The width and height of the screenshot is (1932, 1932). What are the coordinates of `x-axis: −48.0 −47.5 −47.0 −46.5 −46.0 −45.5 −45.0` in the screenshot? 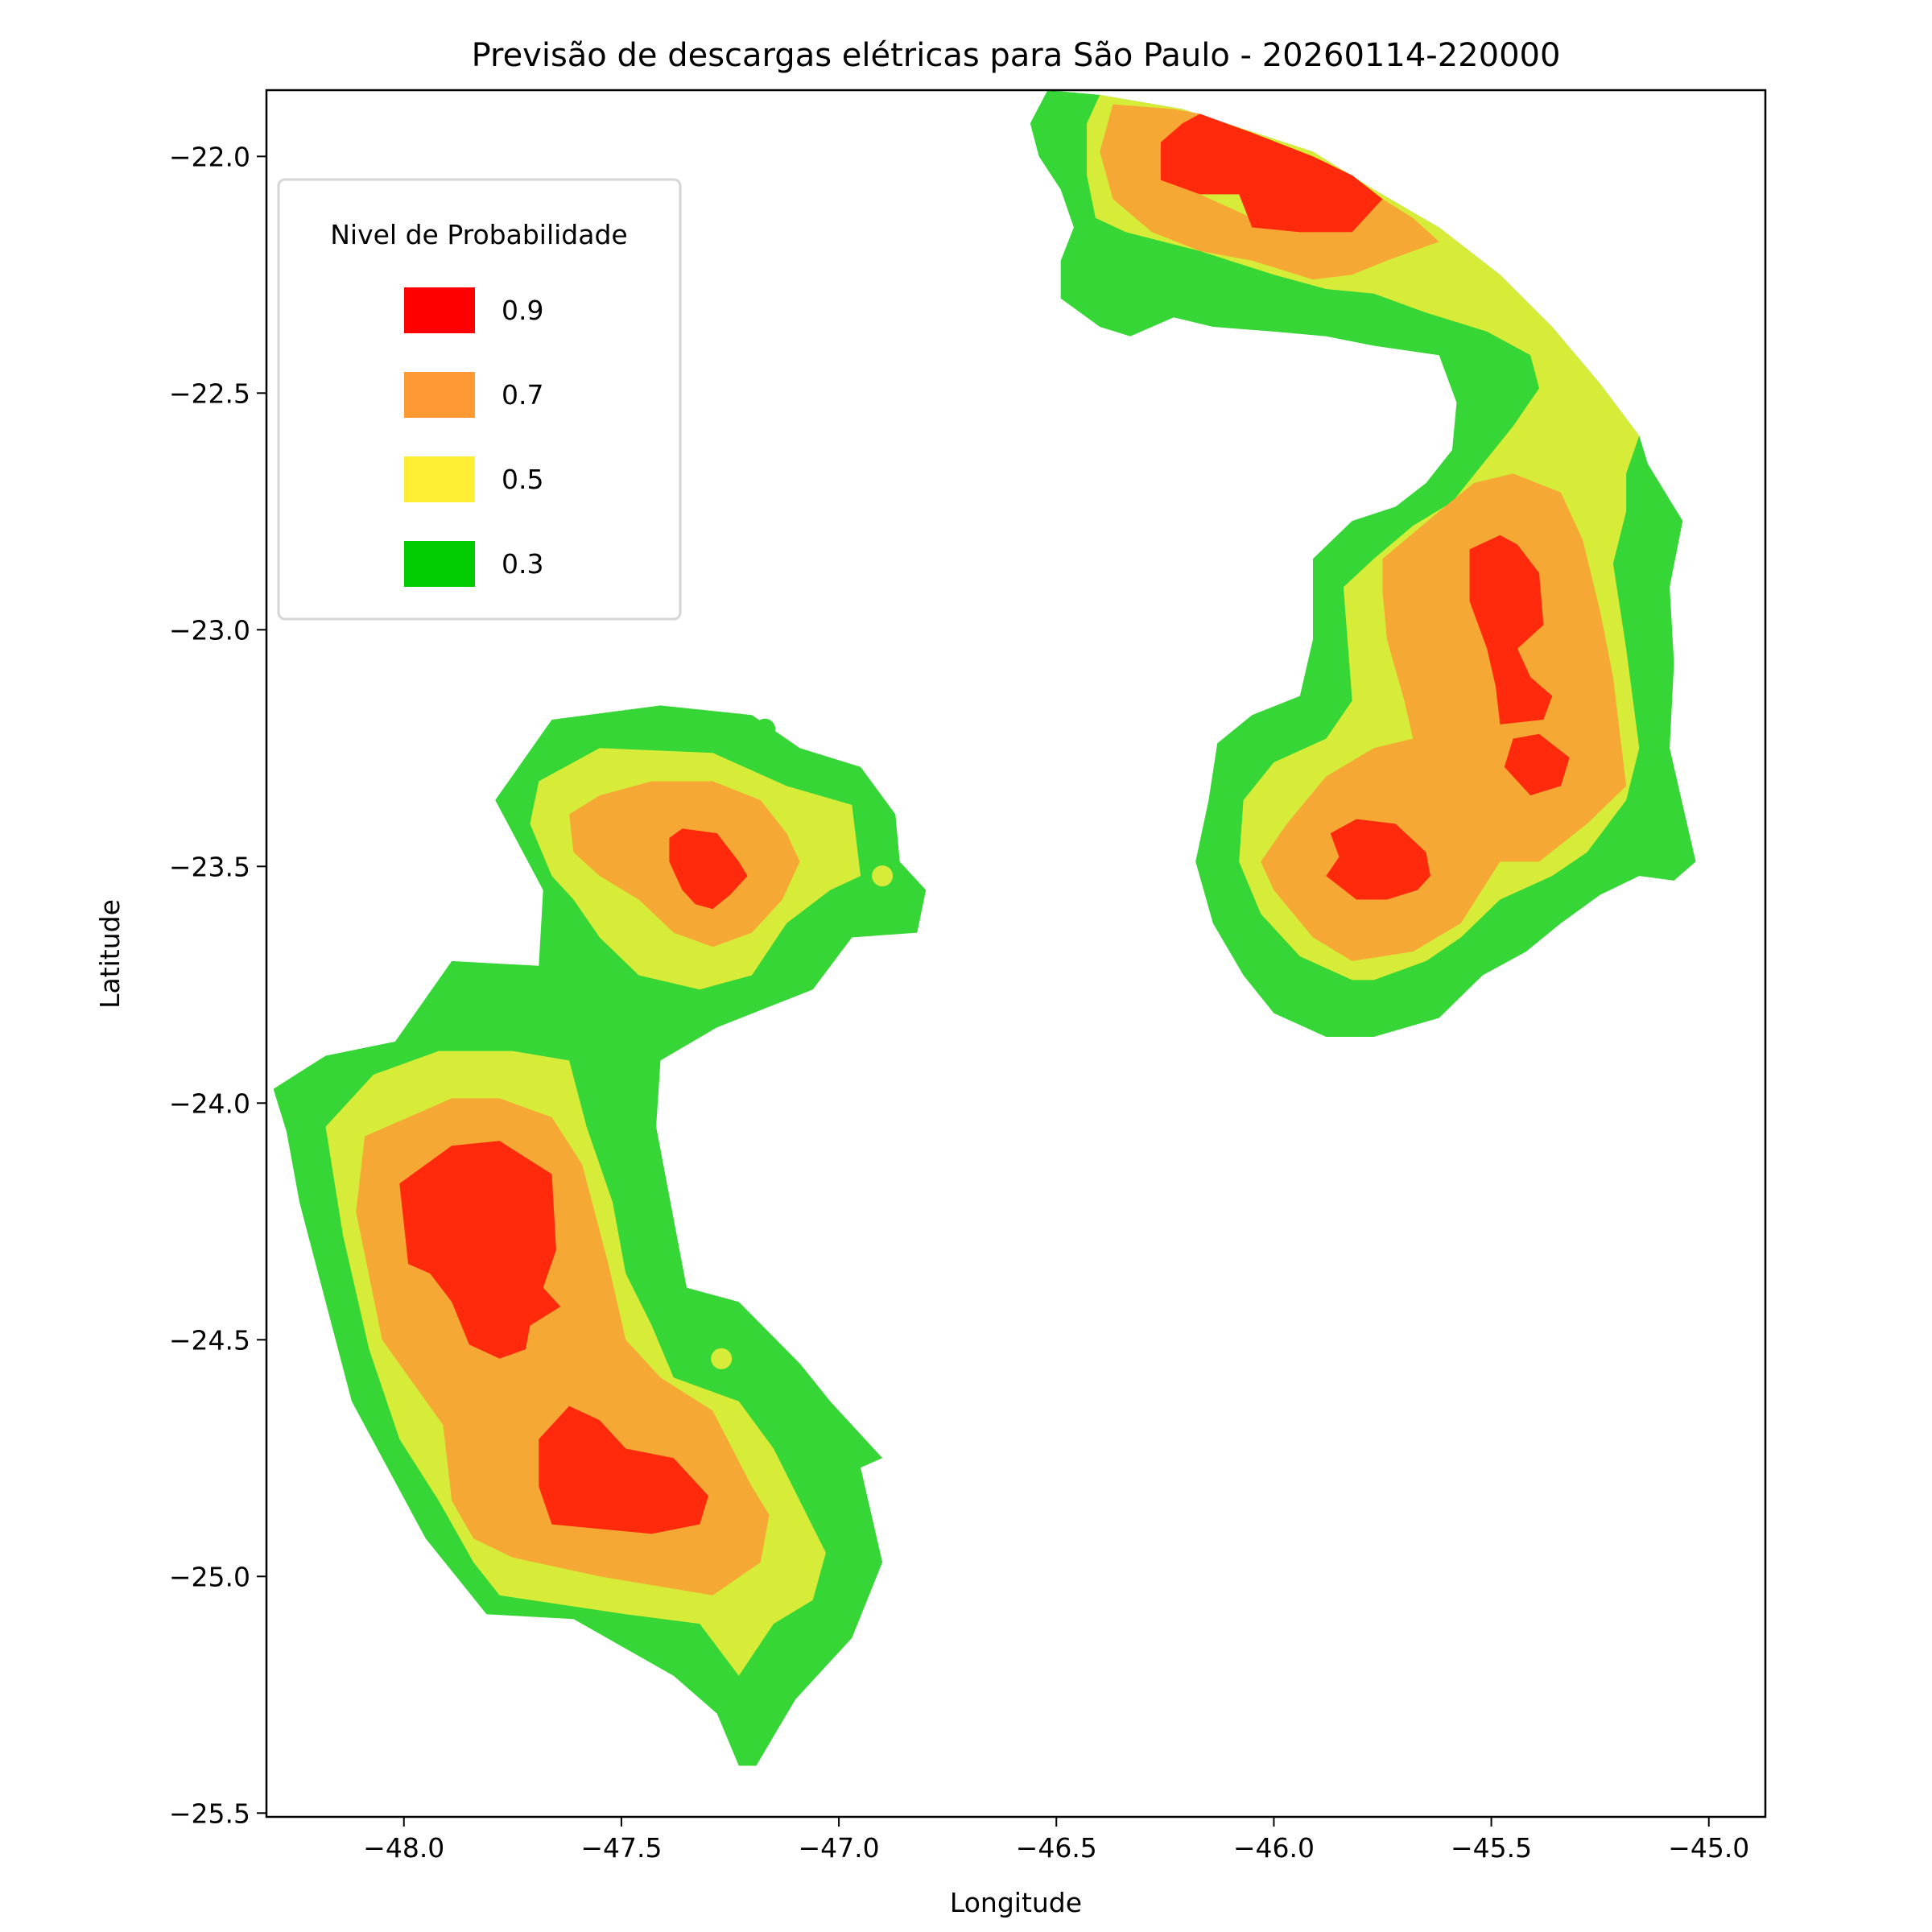 It's located at (1056, 1840).